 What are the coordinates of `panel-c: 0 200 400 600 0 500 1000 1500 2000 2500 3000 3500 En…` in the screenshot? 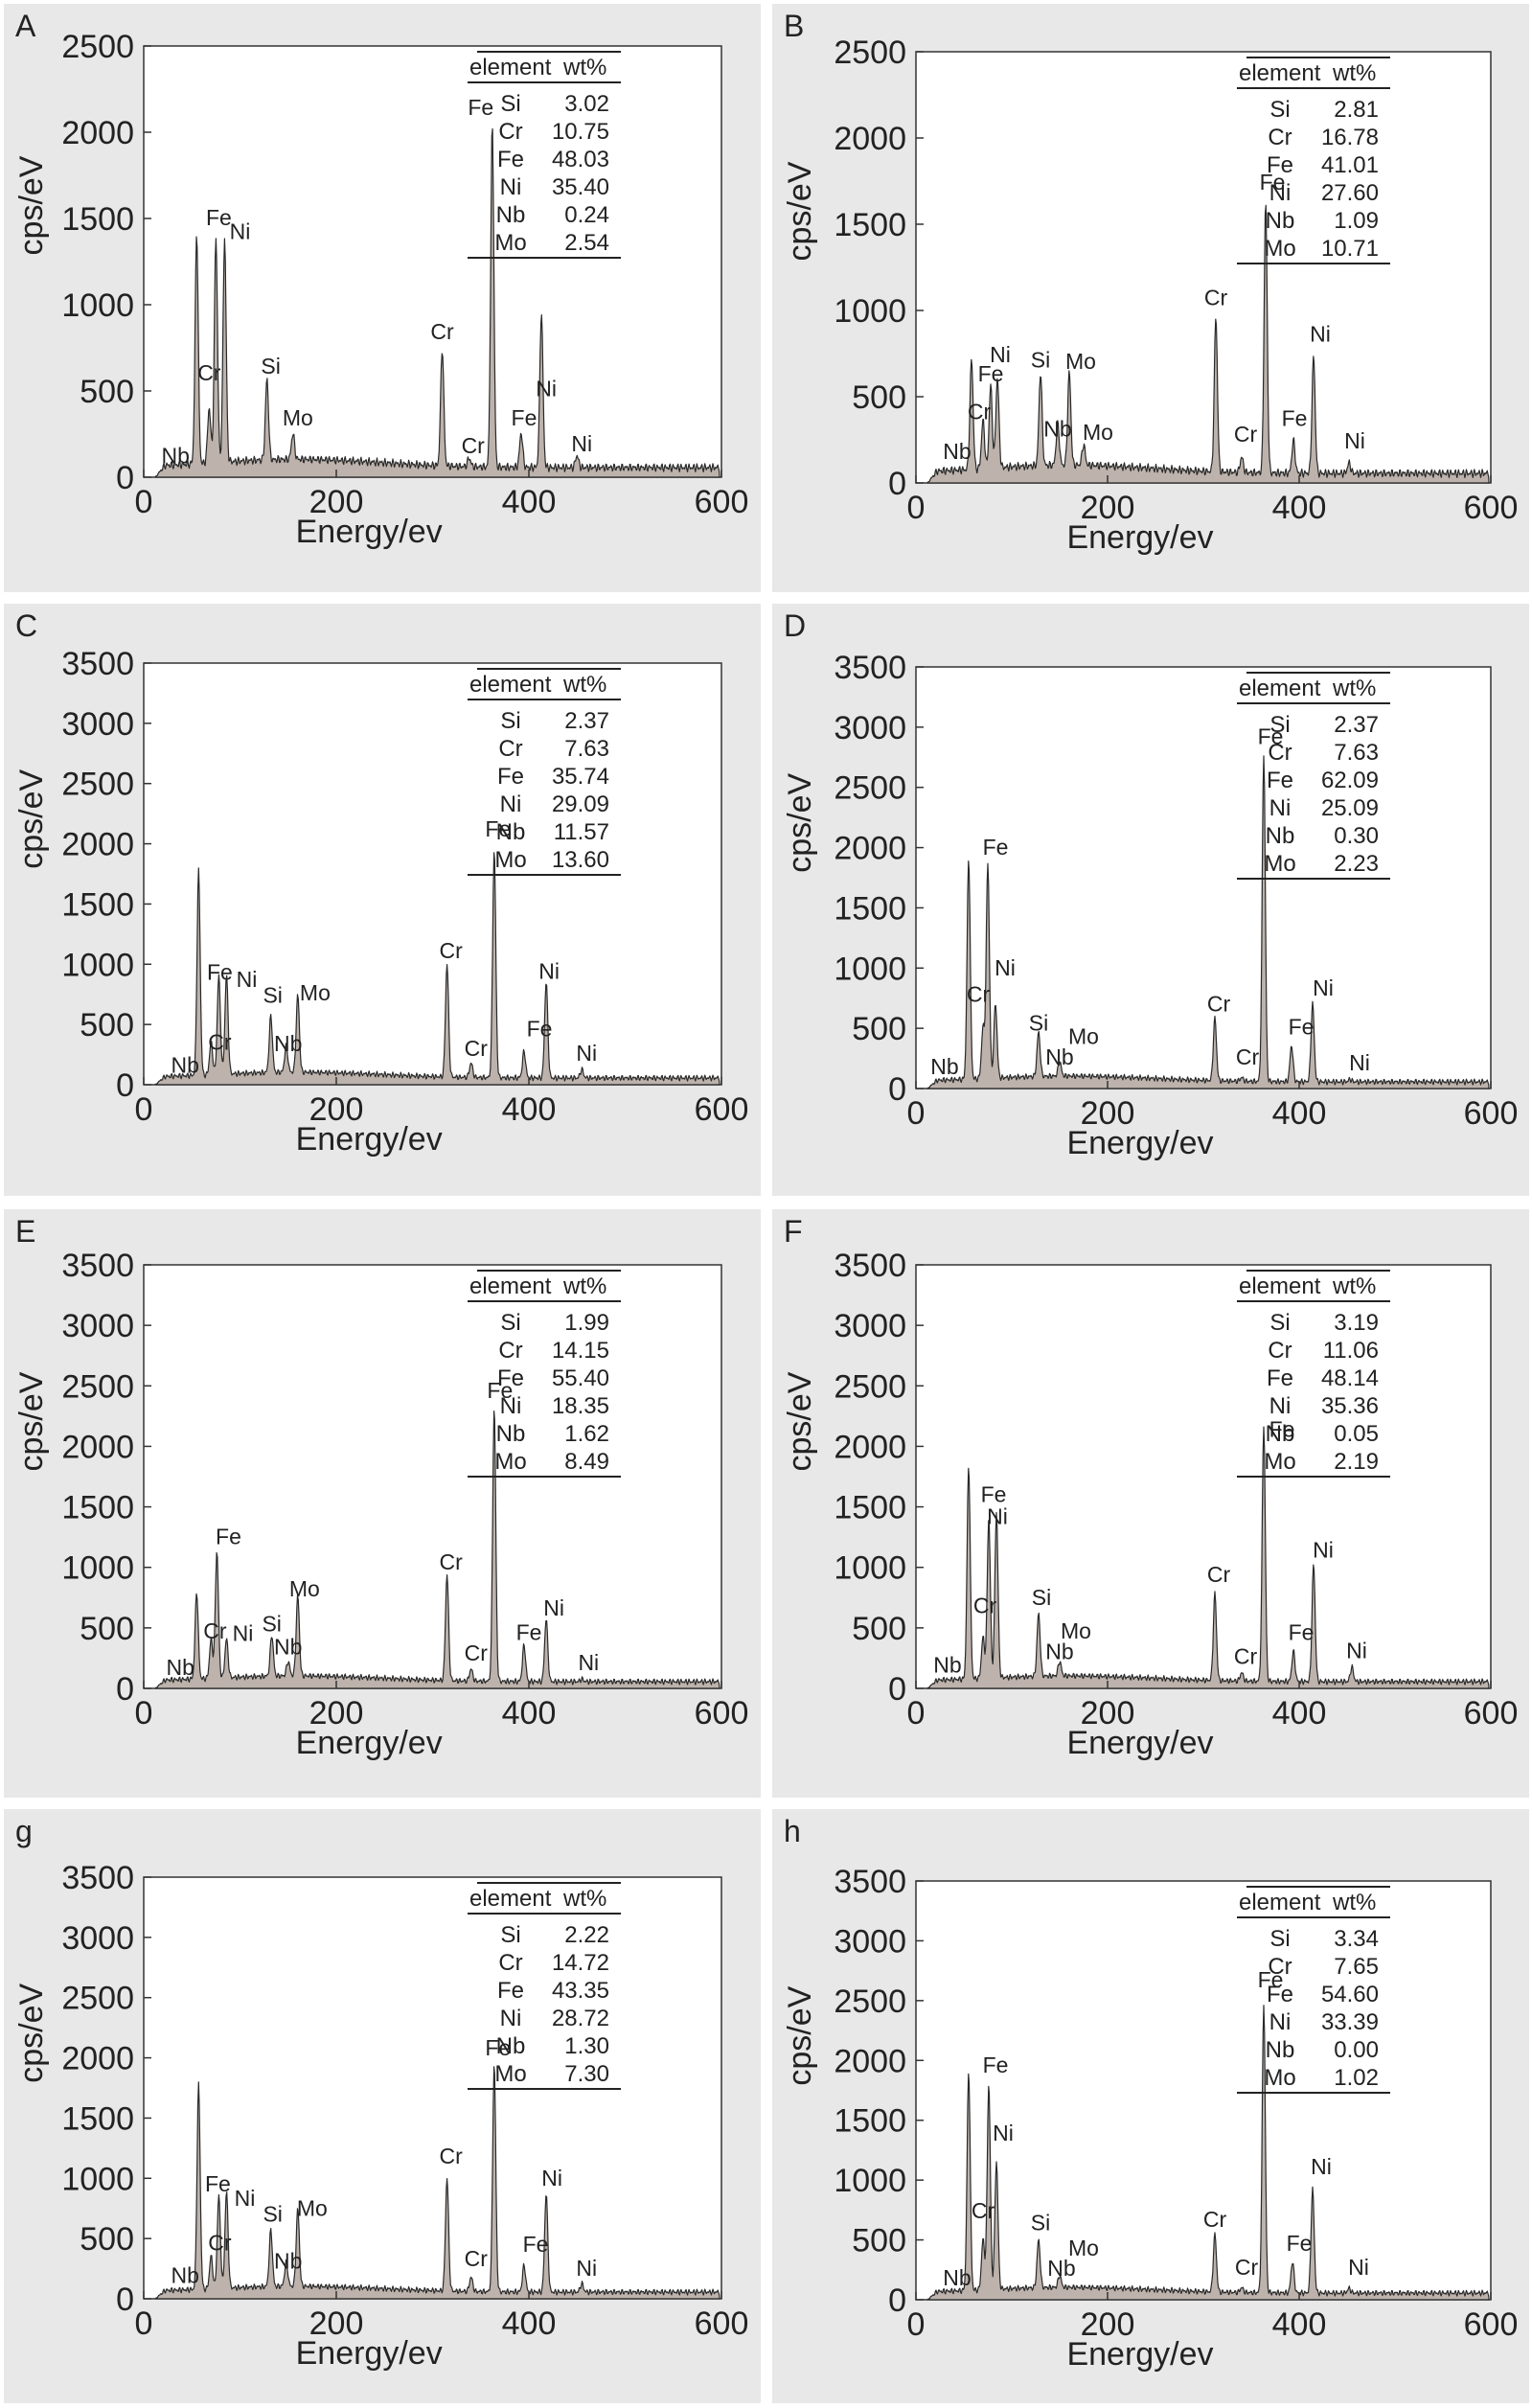 It's located at (382, 900).